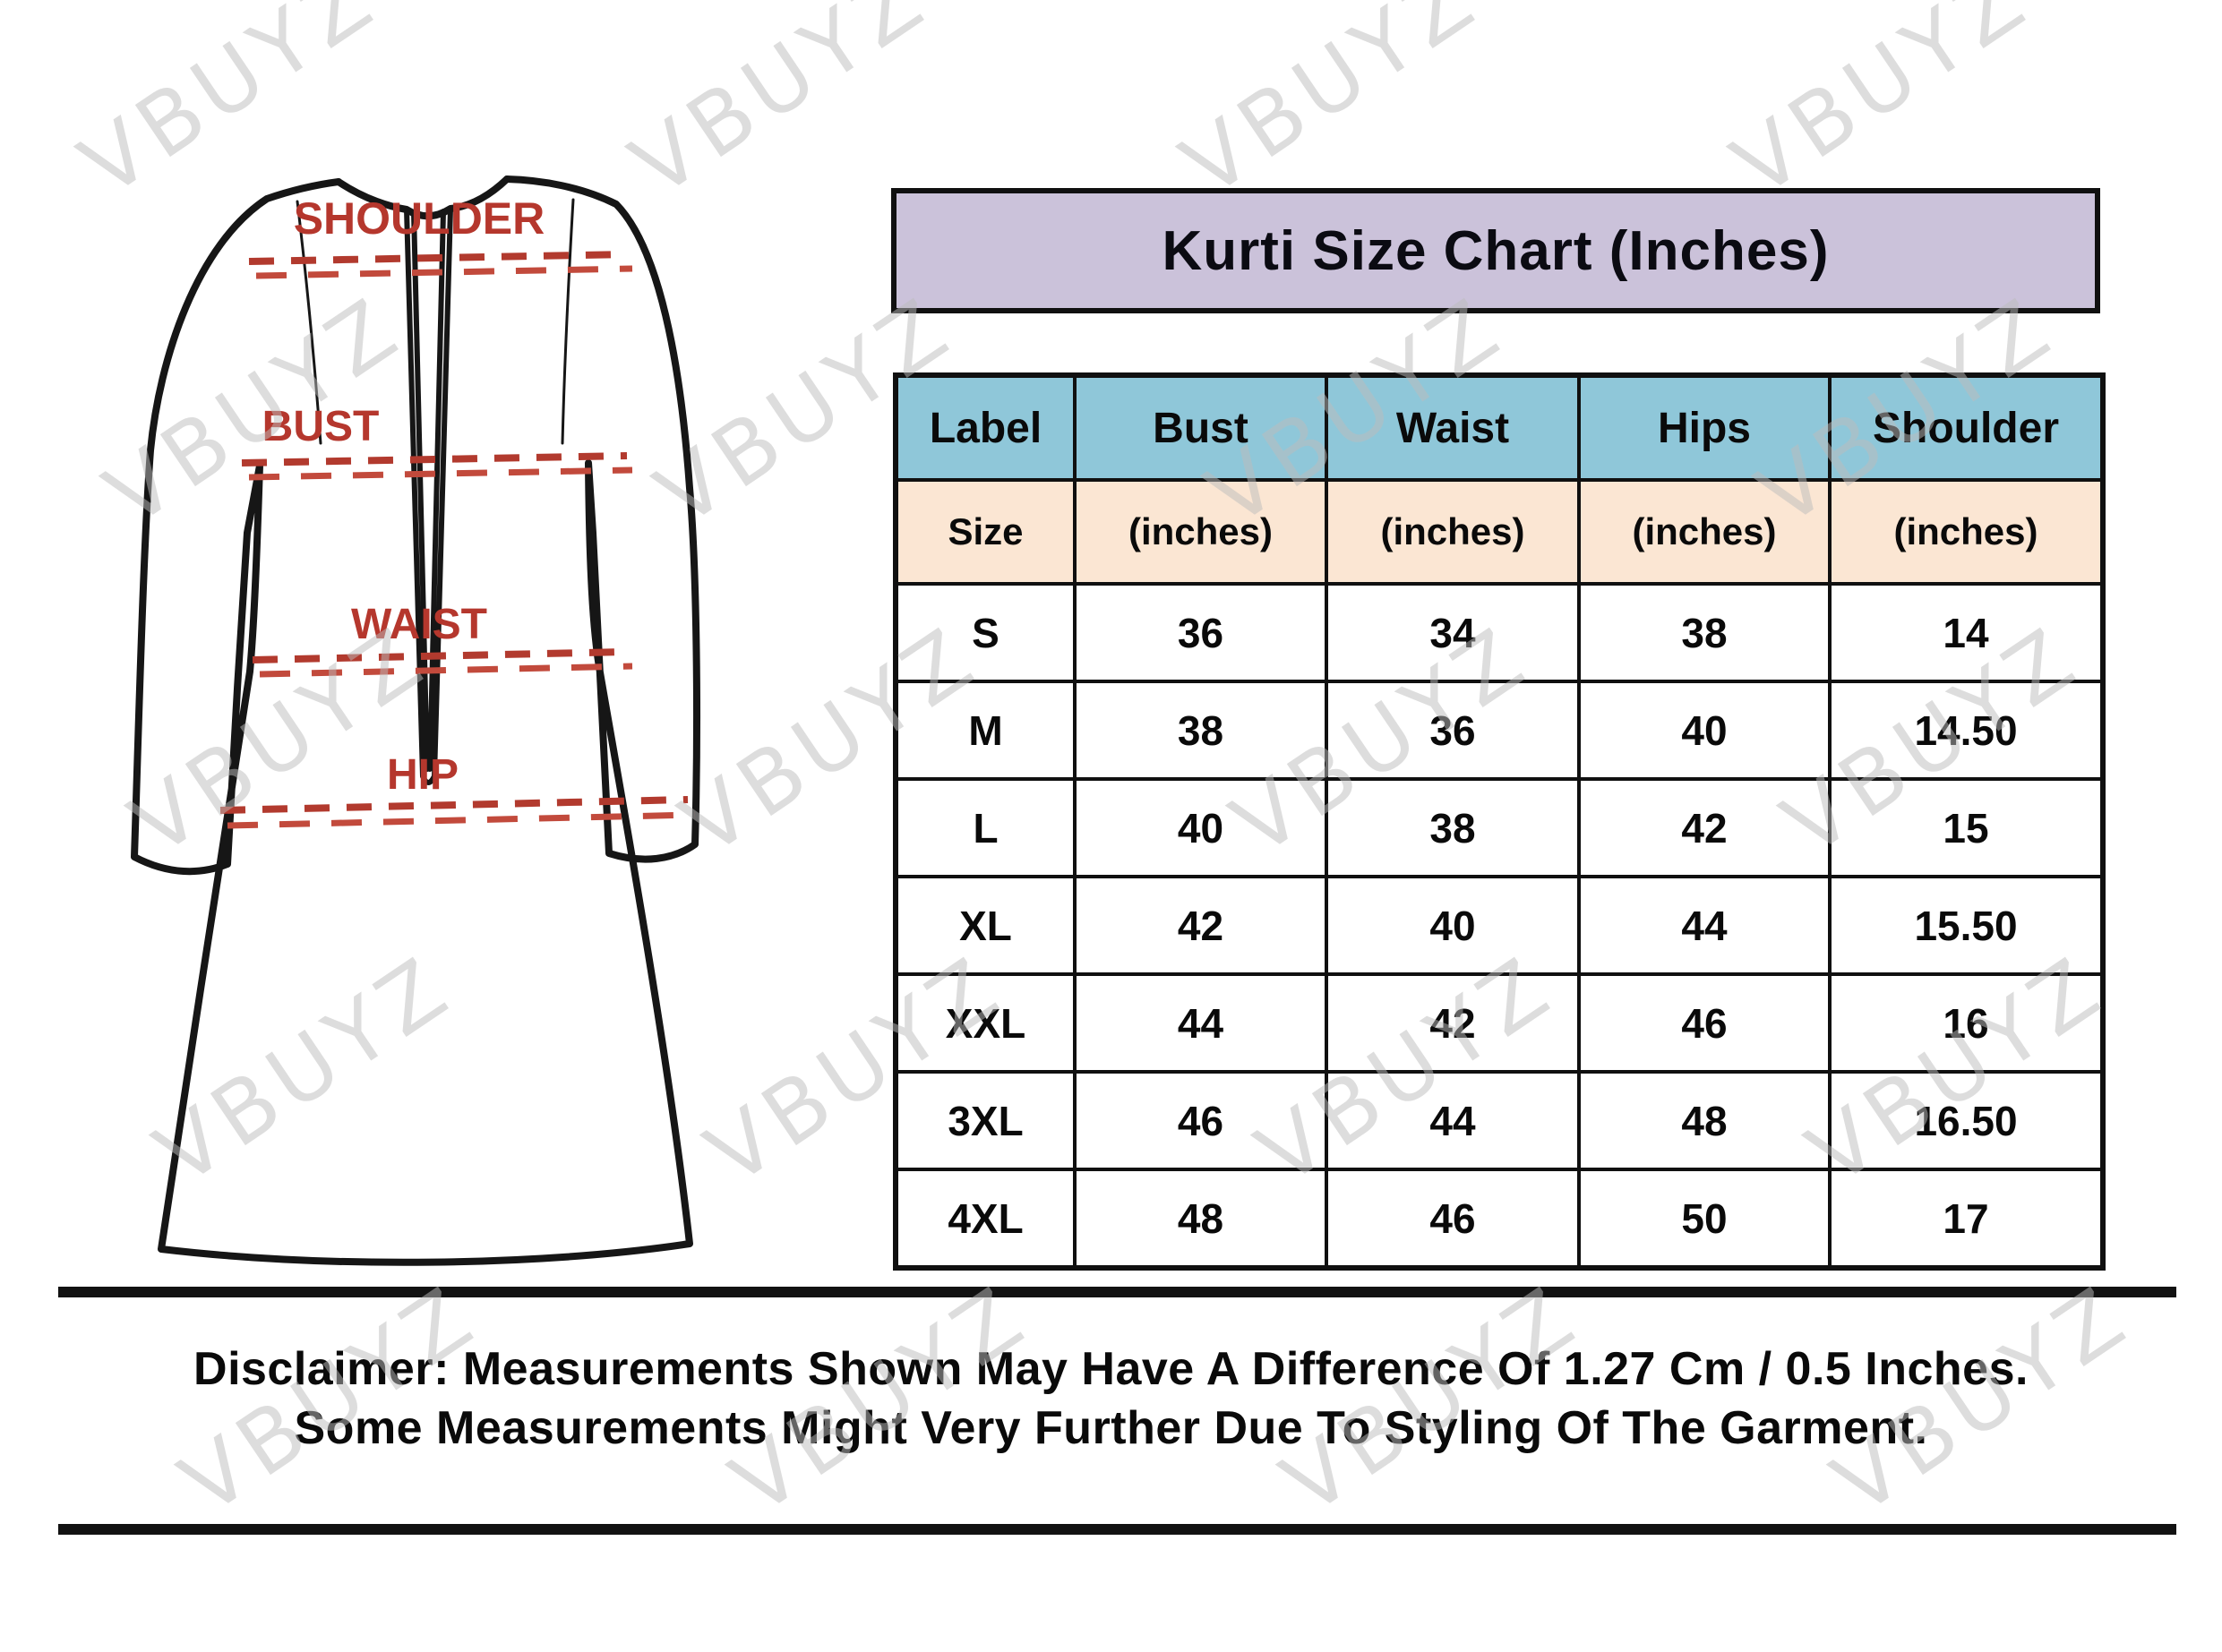 This screenshot has height=1652, width=2222. Describe the element at coordinates (438, 258) in the screenshot. I see `shoulder-measure-line` at that location.